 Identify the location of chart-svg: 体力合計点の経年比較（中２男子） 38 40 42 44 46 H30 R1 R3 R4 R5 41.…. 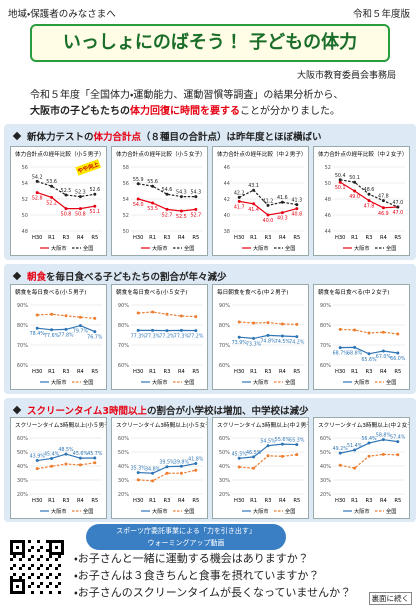
(262, 201).